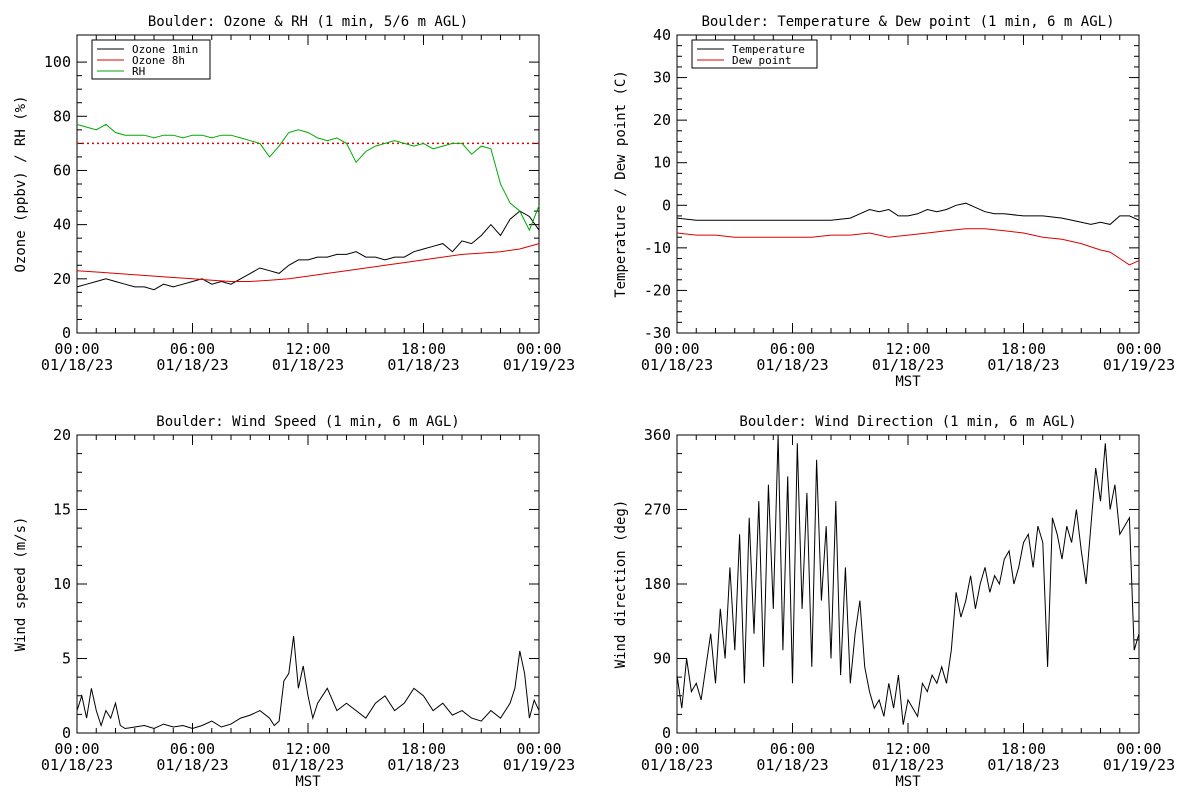 The image size is (1200, 800). Describe the element at coordinates (657, 248) in the screenshot. I see `y-tick-label: -10` at that location.